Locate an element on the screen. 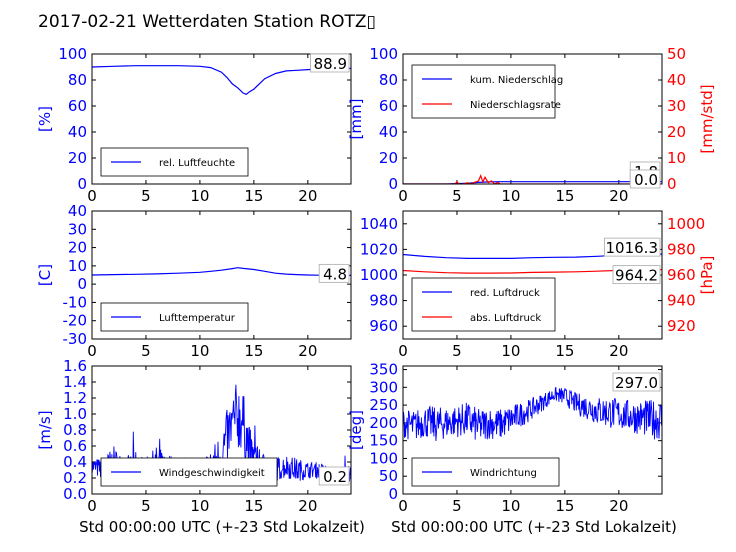 The image size is (736, 552). y-tick-label: 200 is located at coordinates (383, 423).